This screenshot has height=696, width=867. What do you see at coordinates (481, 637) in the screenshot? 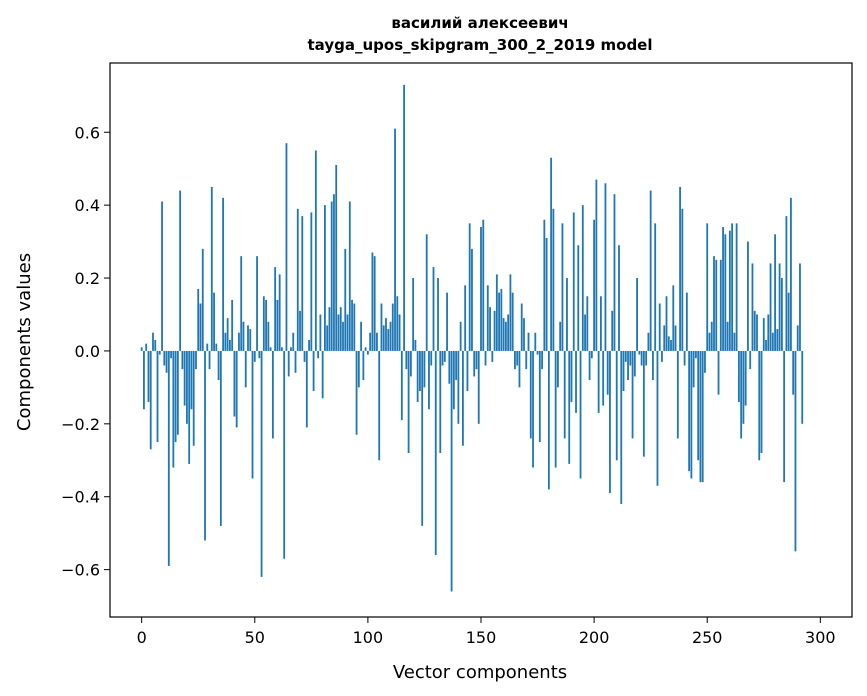
I see `x-tick-label: 150` at bounding box center [481, 637].